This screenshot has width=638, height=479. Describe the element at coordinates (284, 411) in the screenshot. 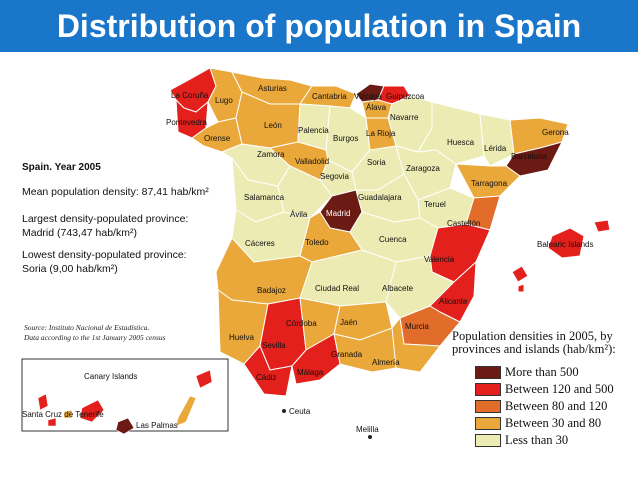

I see `ceuta-marker` at that location.